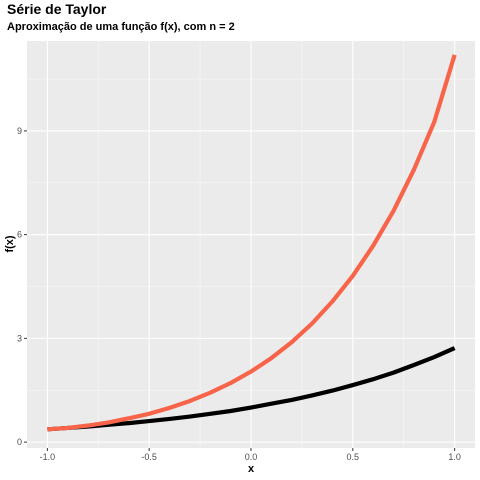 The width and height of the screenshot is (480, 480). I want to click on y-tick-label: 3, so click(19, 338).